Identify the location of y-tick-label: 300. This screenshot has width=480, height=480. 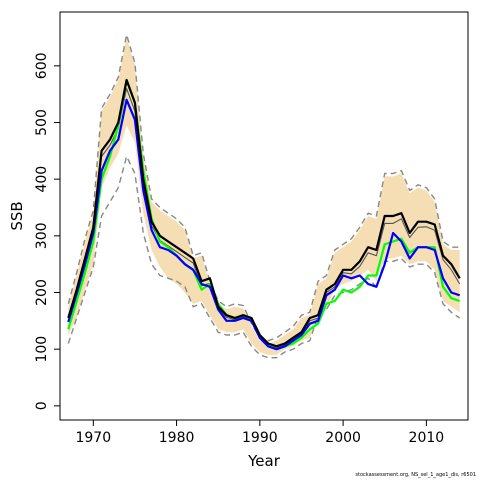
(42, 235).